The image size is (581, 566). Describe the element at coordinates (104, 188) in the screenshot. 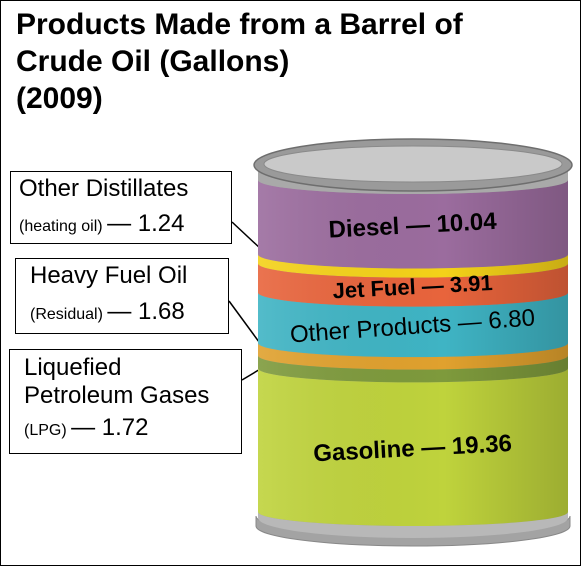

I see `callout-other-distillates-name: Other Distillates` at that location.